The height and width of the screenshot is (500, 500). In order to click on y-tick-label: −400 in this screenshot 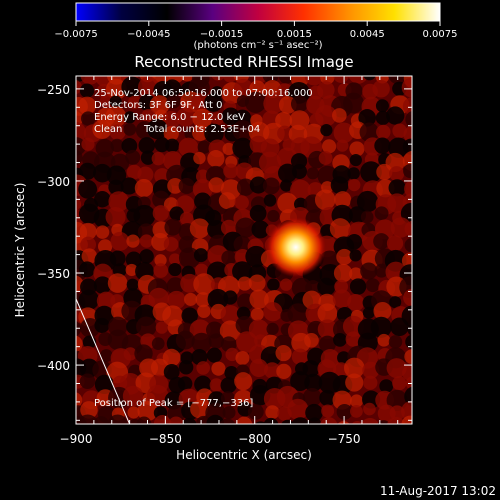, I will do `click(53, 366)`.